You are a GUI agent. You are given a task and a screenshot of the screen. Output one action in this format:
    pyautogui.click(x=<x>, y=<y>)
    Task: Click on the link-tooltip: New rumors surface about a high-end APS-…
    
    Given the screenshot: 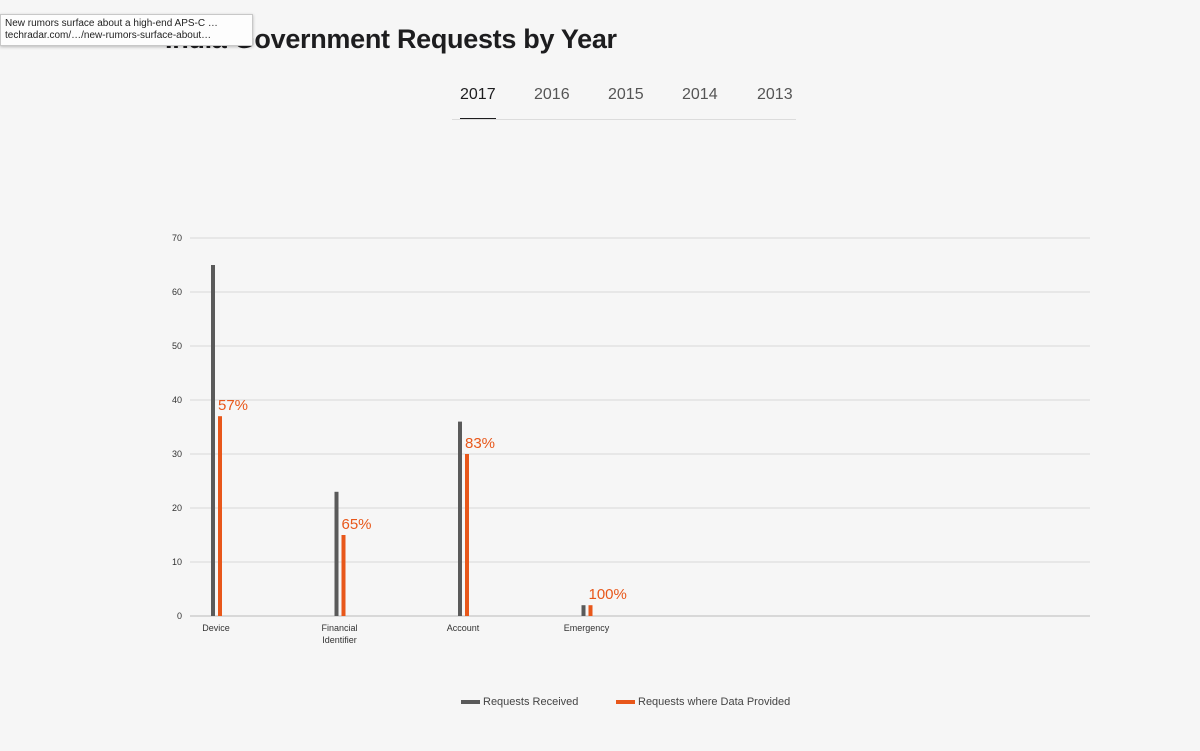 What is the action you would take?
    pyautogui.click(x=126, y=30)
    